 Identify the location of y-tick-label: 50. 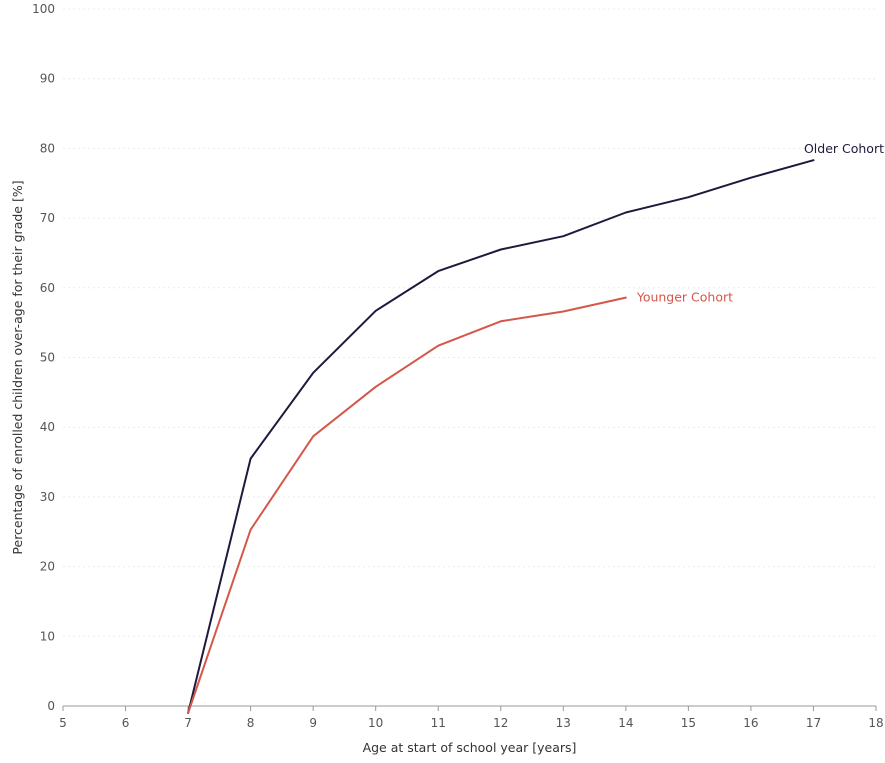
(47, 358).